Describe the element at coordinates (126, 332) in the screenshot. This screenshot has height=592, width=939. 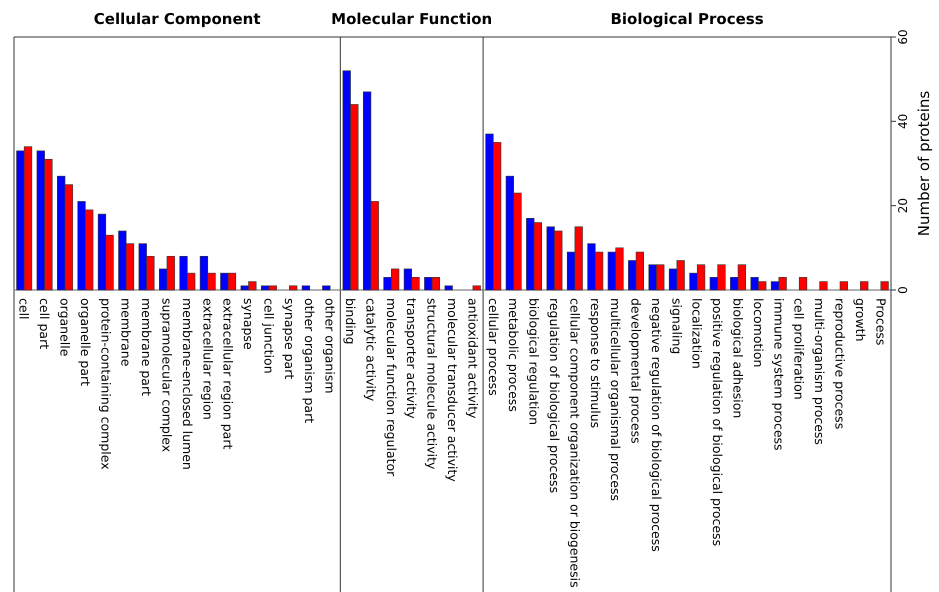
I see `x-tick-label: membrane` at that location.